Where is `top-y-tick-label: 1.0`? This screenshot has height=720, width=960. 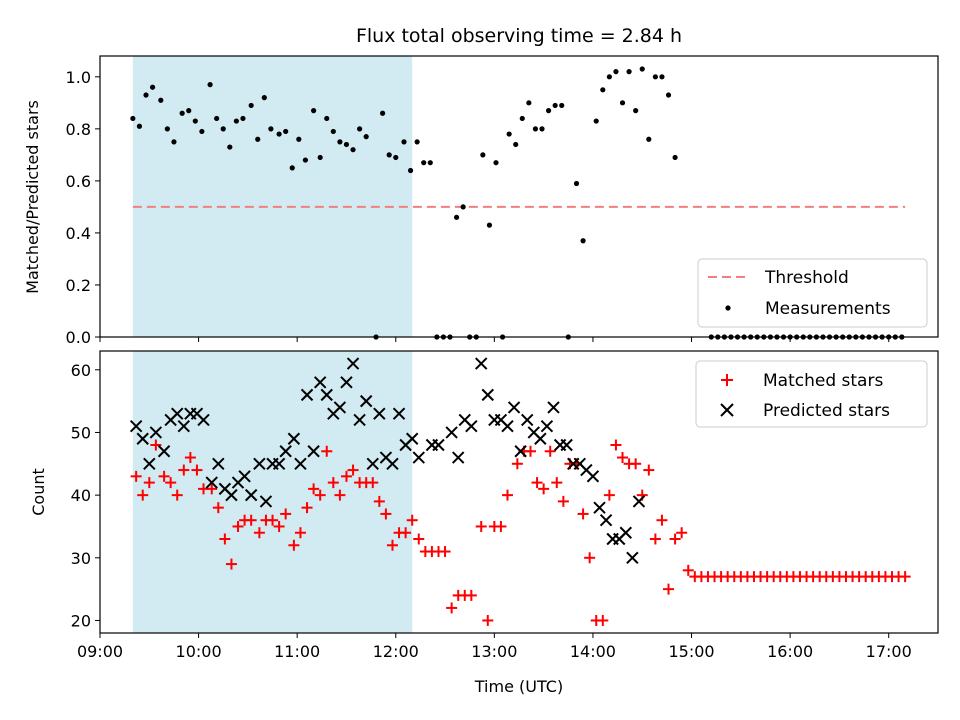 top-y-tick-label: 1.0 is located at coordinates (78, 77).